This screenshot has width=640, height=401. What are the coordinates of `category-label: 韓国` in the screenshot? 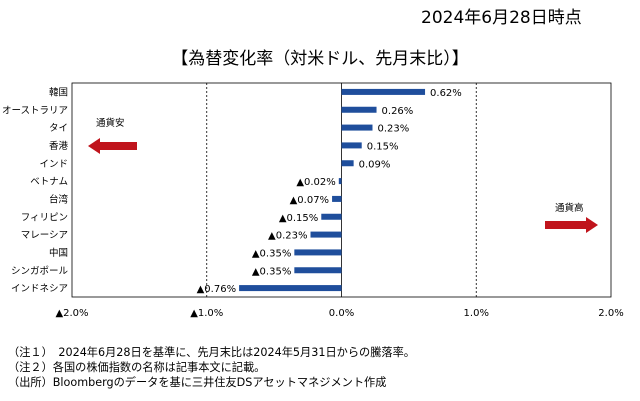 It's located at (58, 92).